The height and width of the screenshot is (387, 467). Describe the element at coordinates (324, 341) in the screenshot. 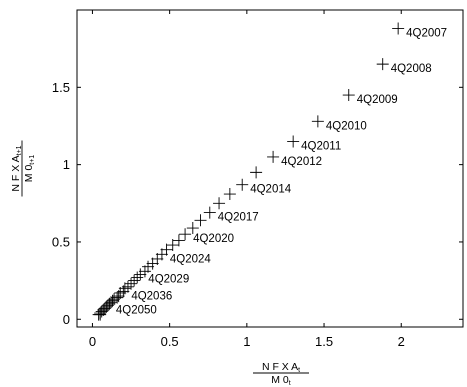

I see `x-tick-label: 1.5` at that location.